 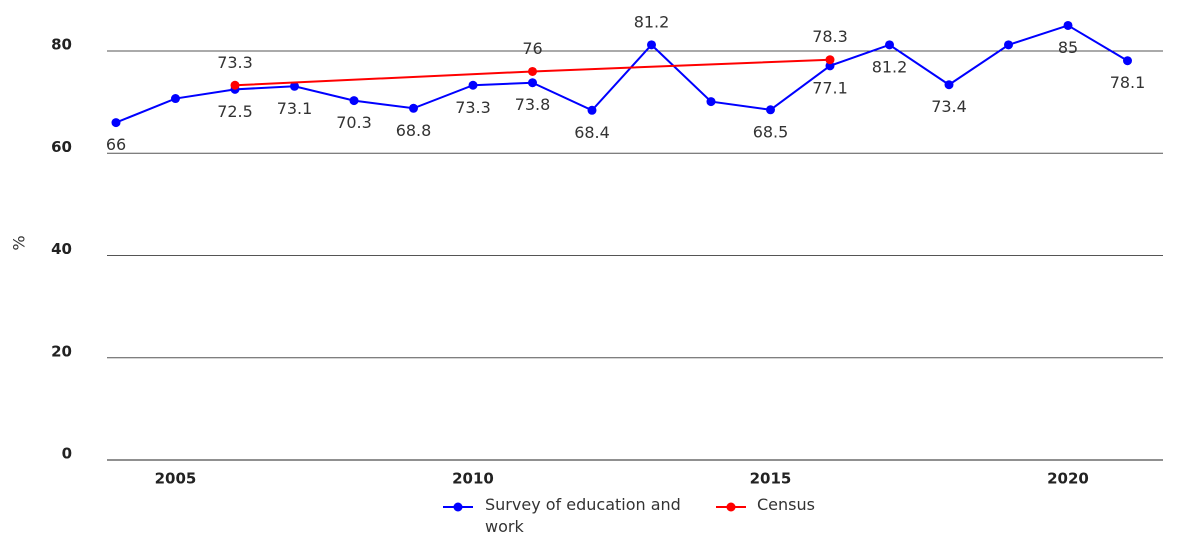 What do you see at coordinates (414, 130) in the screenshot?
I see `data-label: 68.8` at bounding box center [414, 130].